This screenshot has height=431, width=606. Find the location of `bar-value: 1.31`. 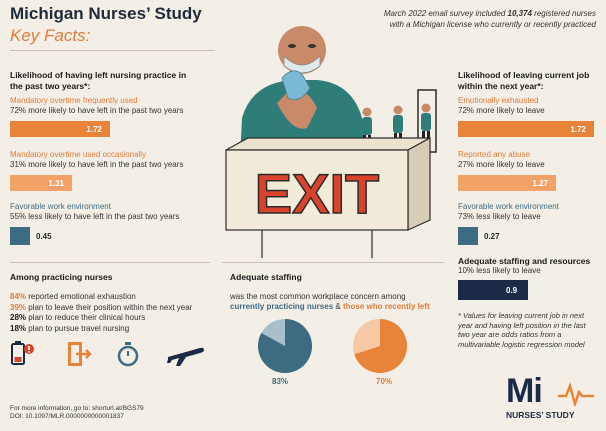

bar-value: 1.31 is located at coordinates (56, 183).